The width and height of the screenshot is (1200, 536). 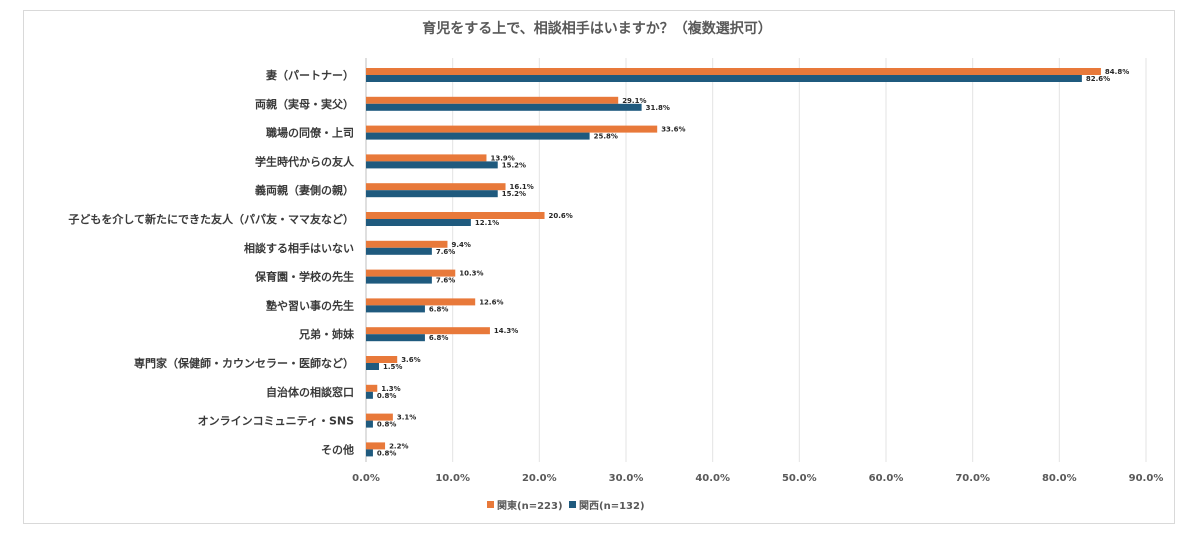 I want to click on data-label: 14.3%, so click(x=506, y=331).